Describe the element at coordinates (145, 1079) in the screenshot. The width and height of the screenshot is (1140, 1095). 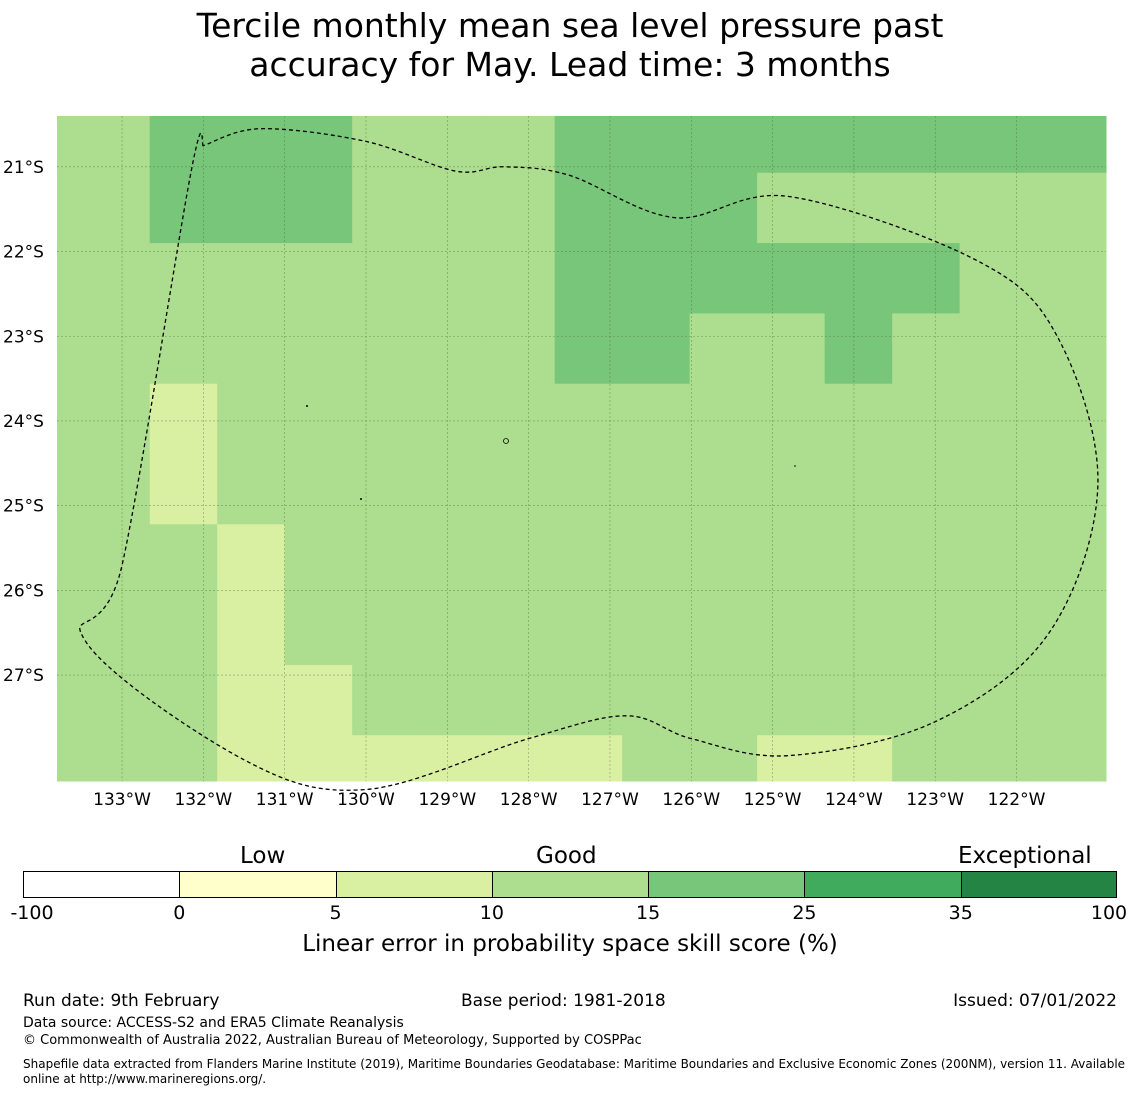
I see `shapefile-credit-line-2: online at http://www.marineregions.org/.` at that location.